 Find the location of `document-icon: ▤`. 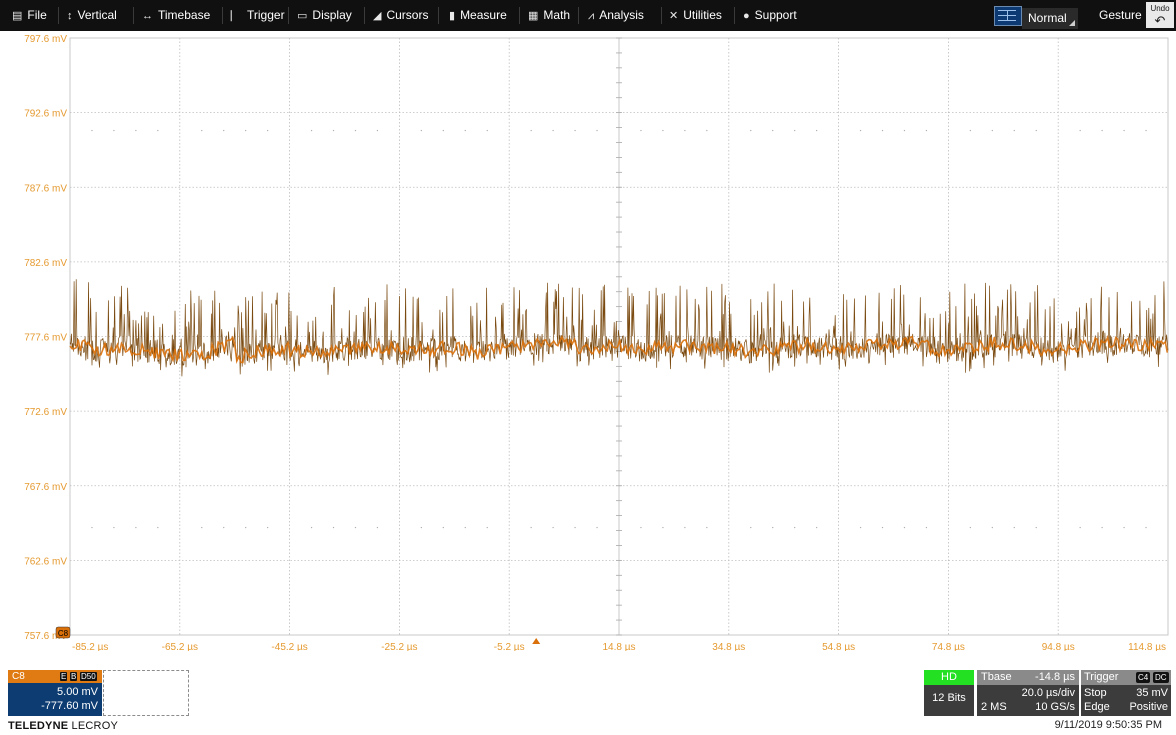

document-icon: ▤ is located at coordinates (17, 16).